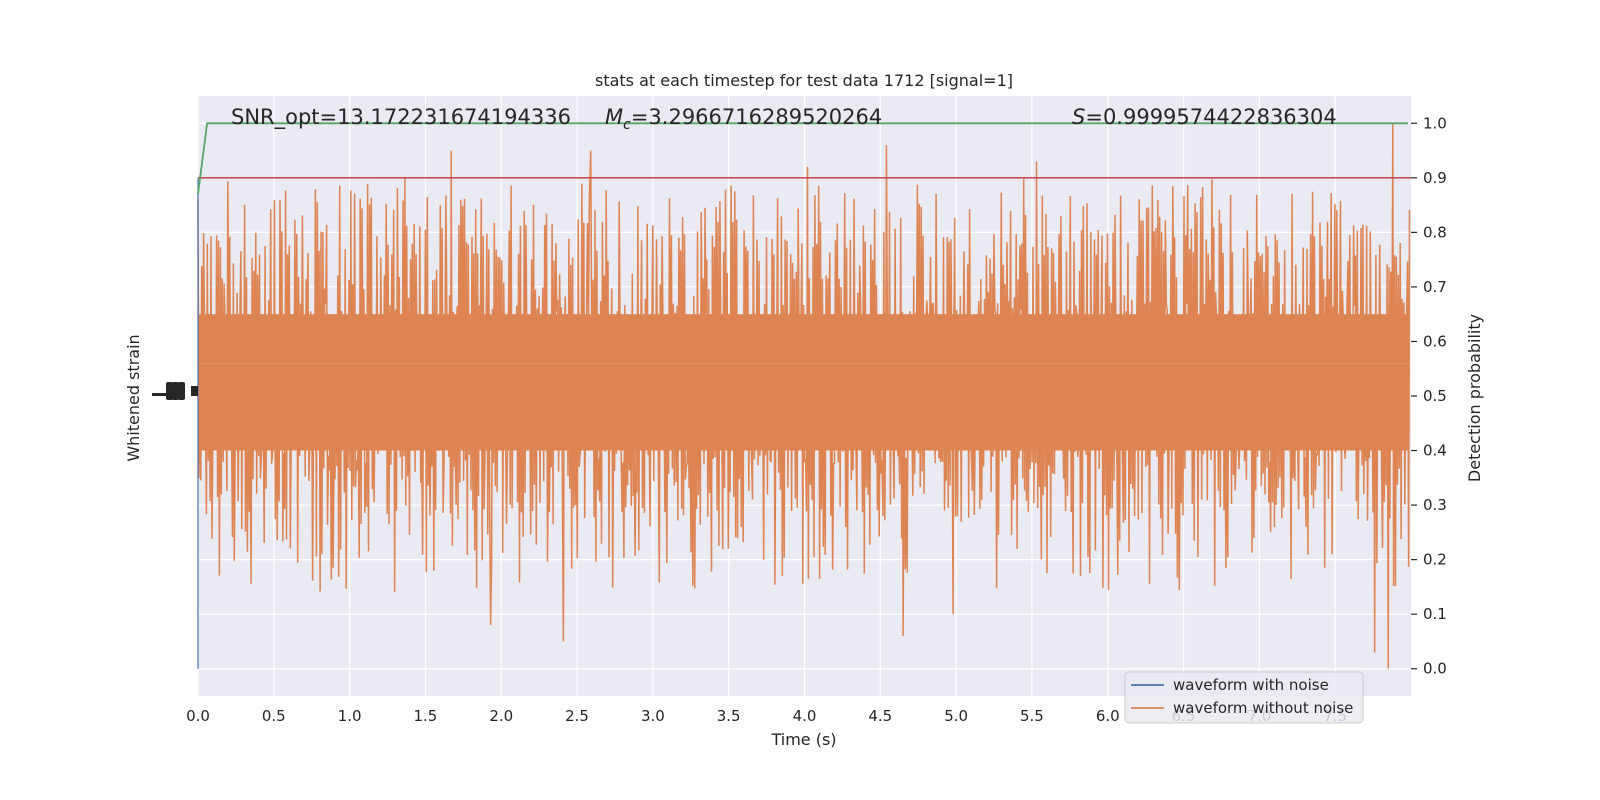 This screenshot has width=1600, height=800. Describe the element at coordinates (133, 397) in the screenshot. I see `y-axis-left-label: Whitened strain` at that location.